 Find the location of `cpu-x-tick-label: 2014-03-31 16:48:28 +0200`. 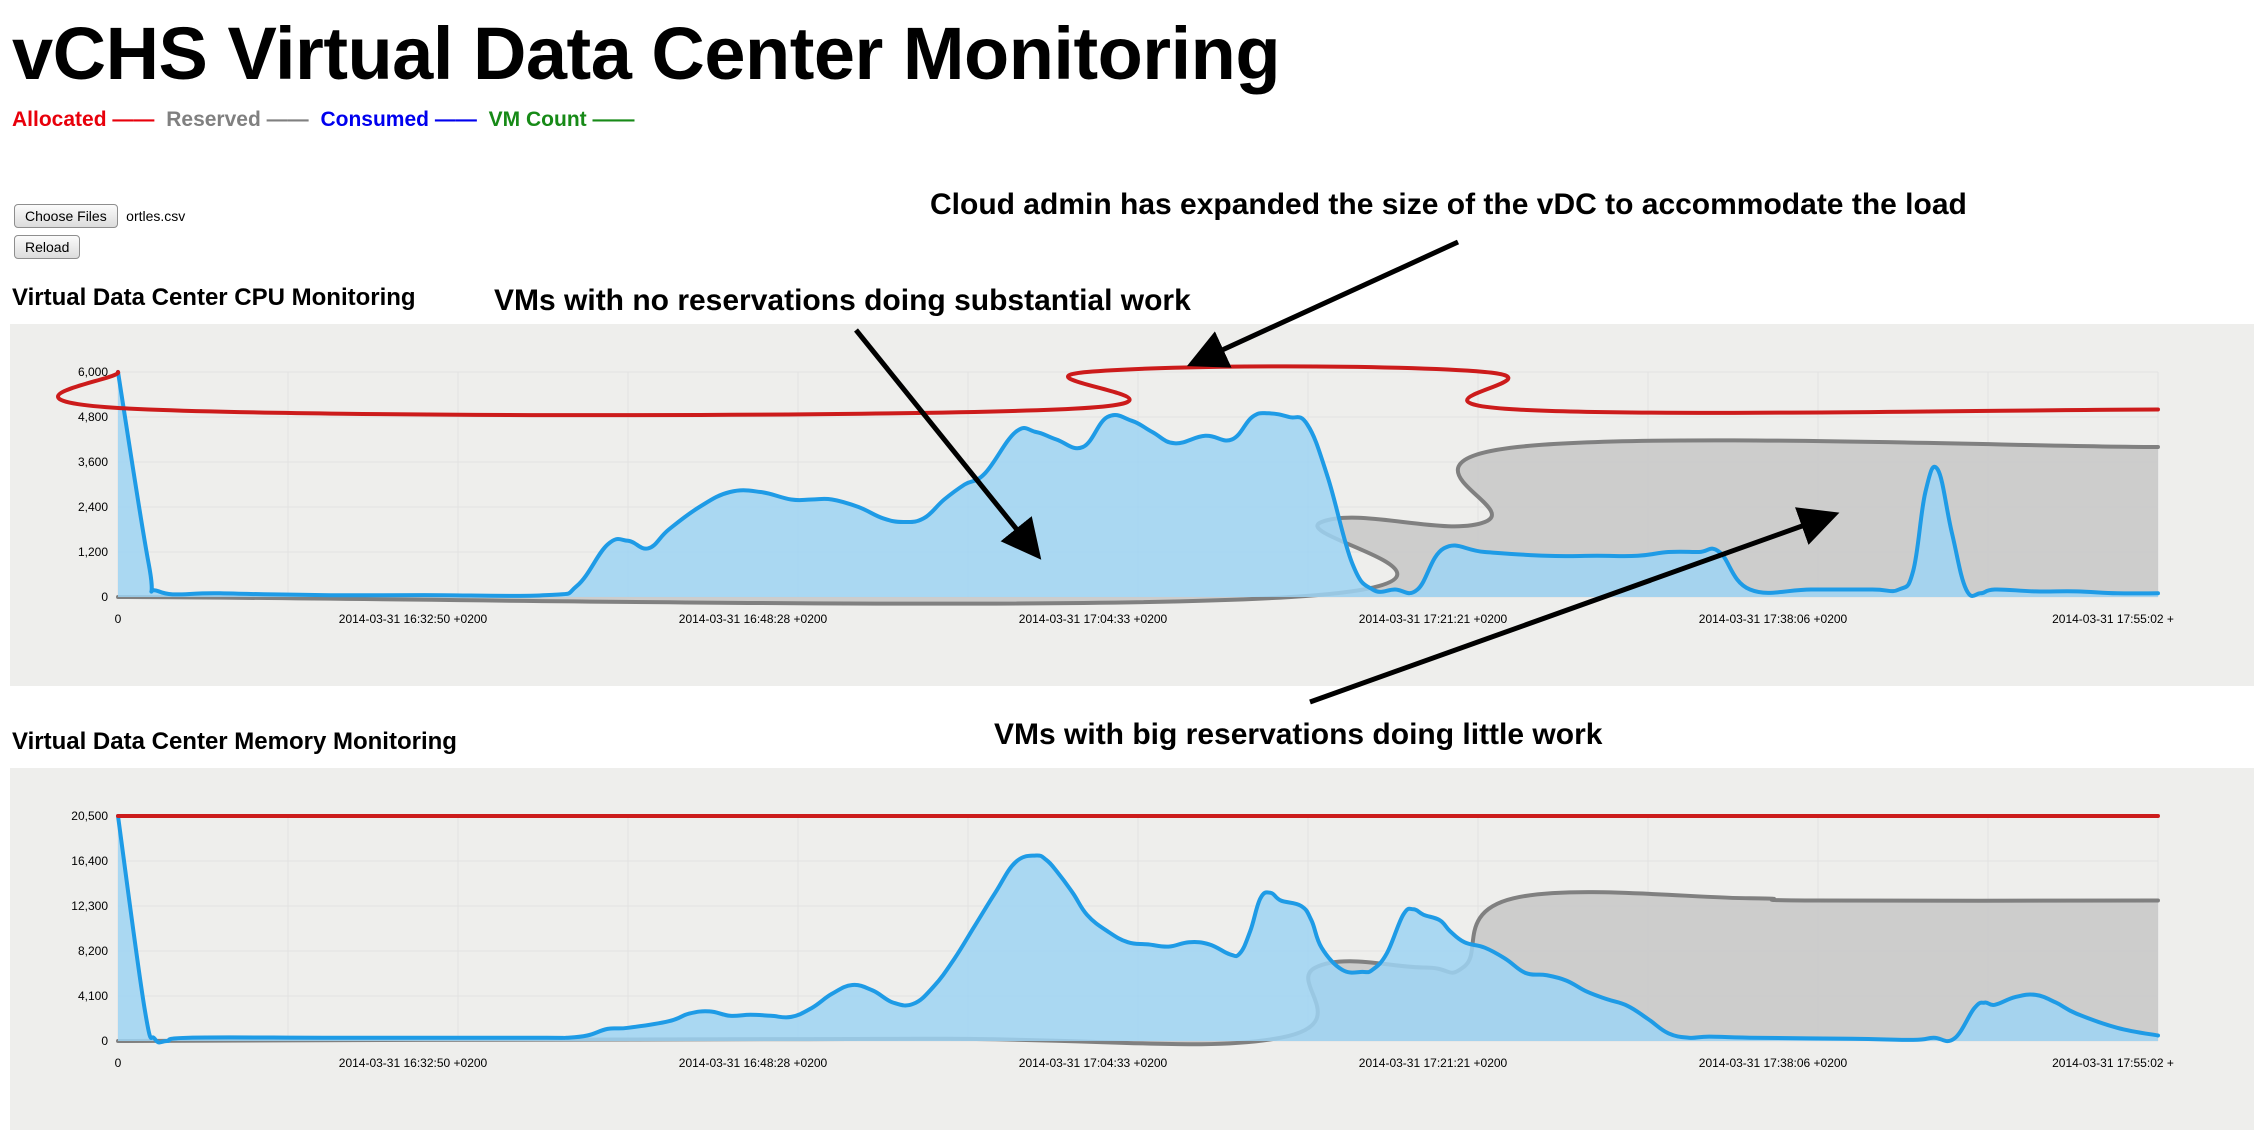

cpu-x-tick-label: 2014-03-31 16:48:28 +0200 is located at coordinates (753, 619).